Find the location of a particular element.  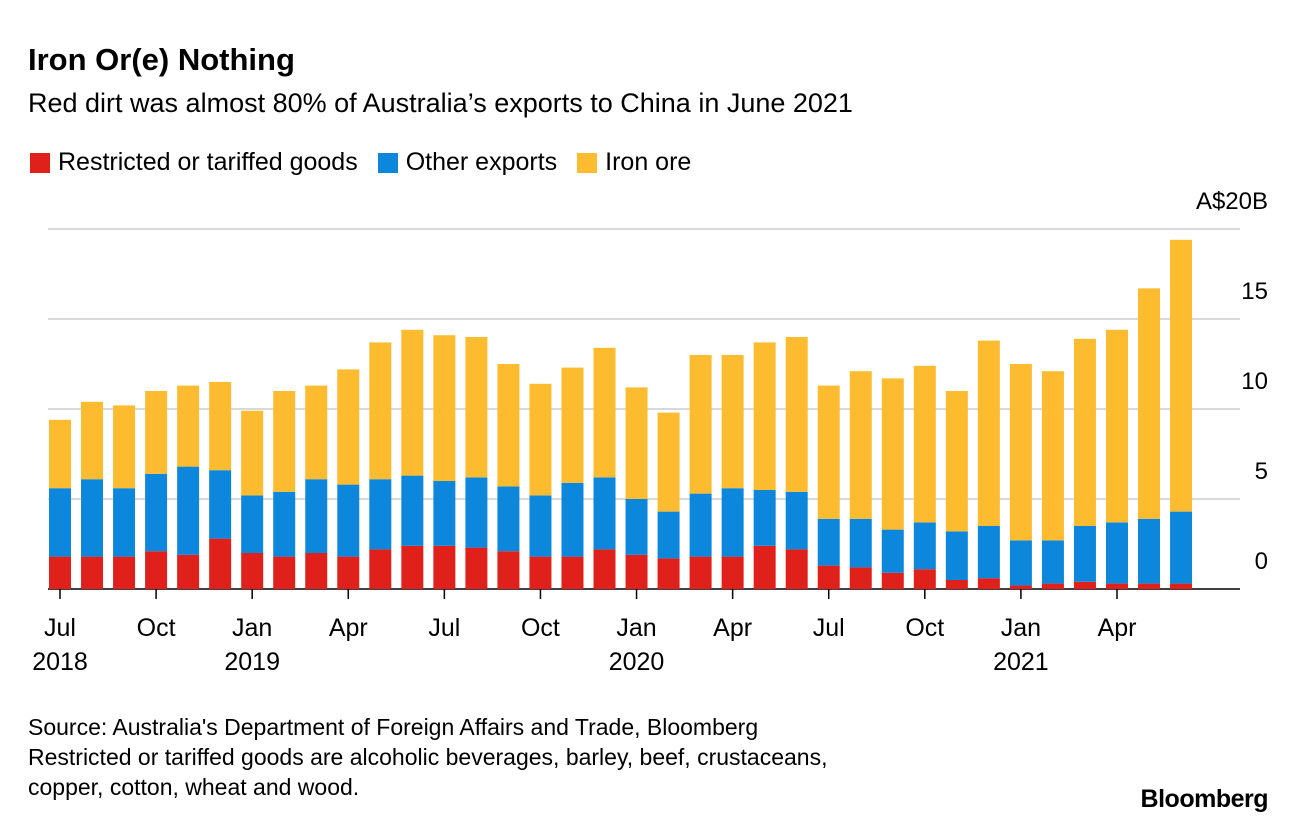

x-tick-year: 2019 is located at coordinates (252, 662).